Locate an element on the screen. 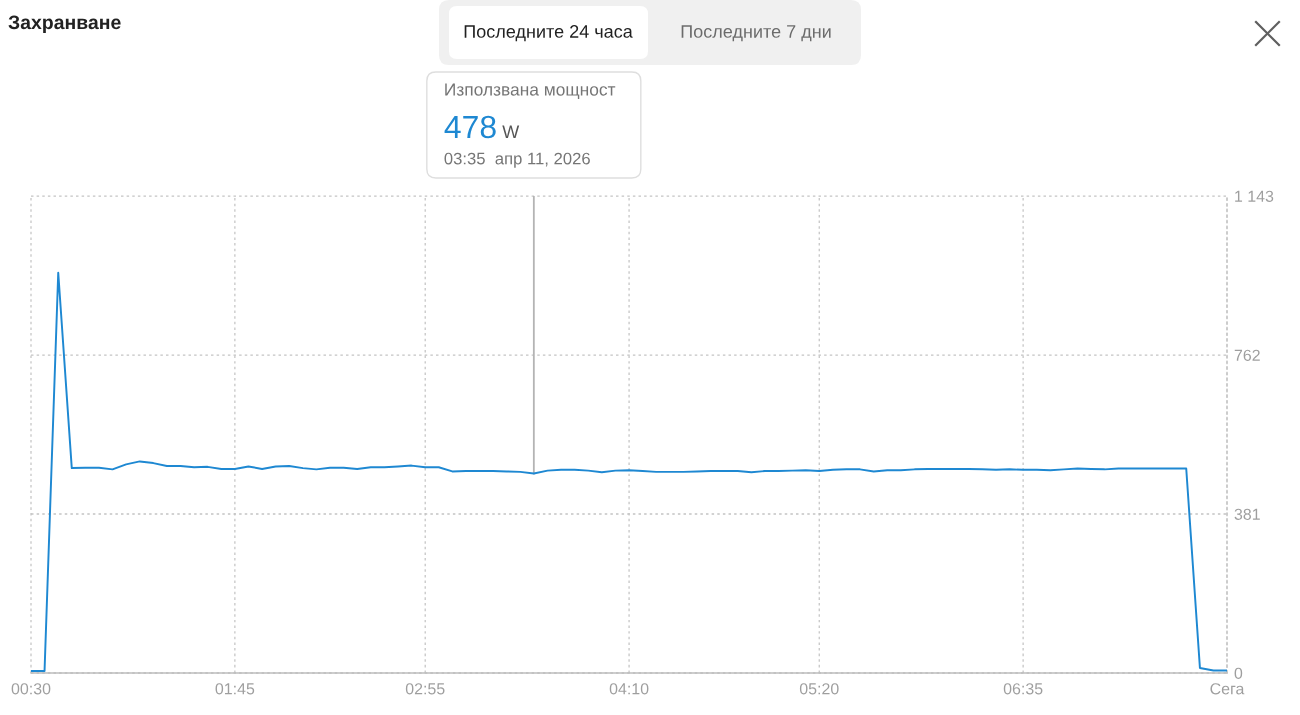 This screenshot has width=1300, height=715. text: 03:35 апр 11, 2026 is located at coordinates (517, 160).